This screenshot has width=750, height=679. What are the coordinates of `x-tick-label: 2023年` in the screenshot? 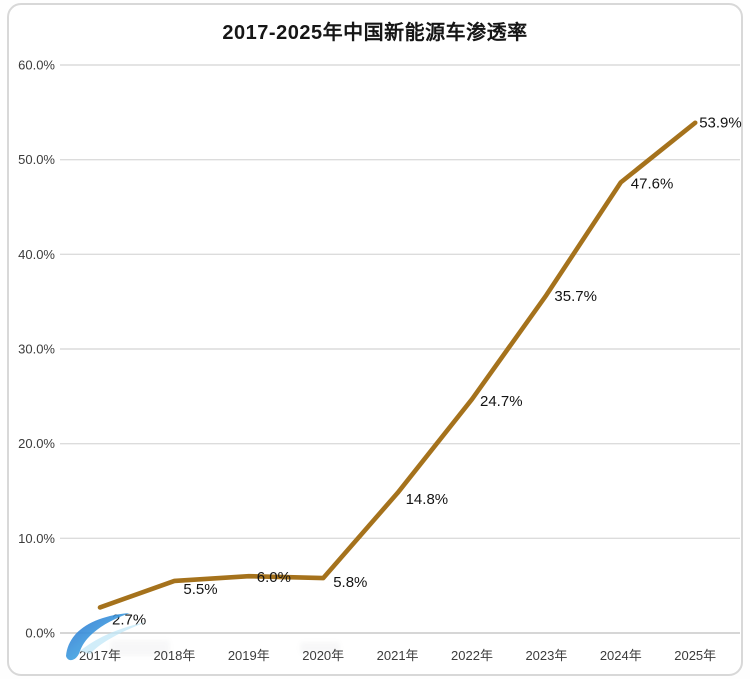 It's located at (546, 655).